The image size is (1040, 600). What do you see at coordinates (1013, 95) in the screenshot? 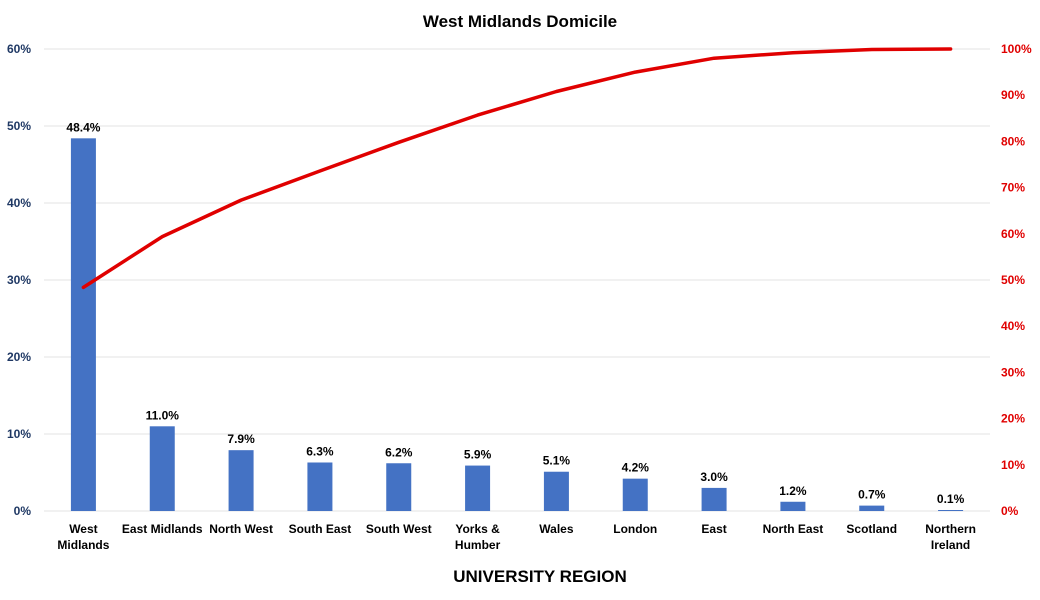
I see `right-tick-label: 90%` at bounding box center [1013, 95].